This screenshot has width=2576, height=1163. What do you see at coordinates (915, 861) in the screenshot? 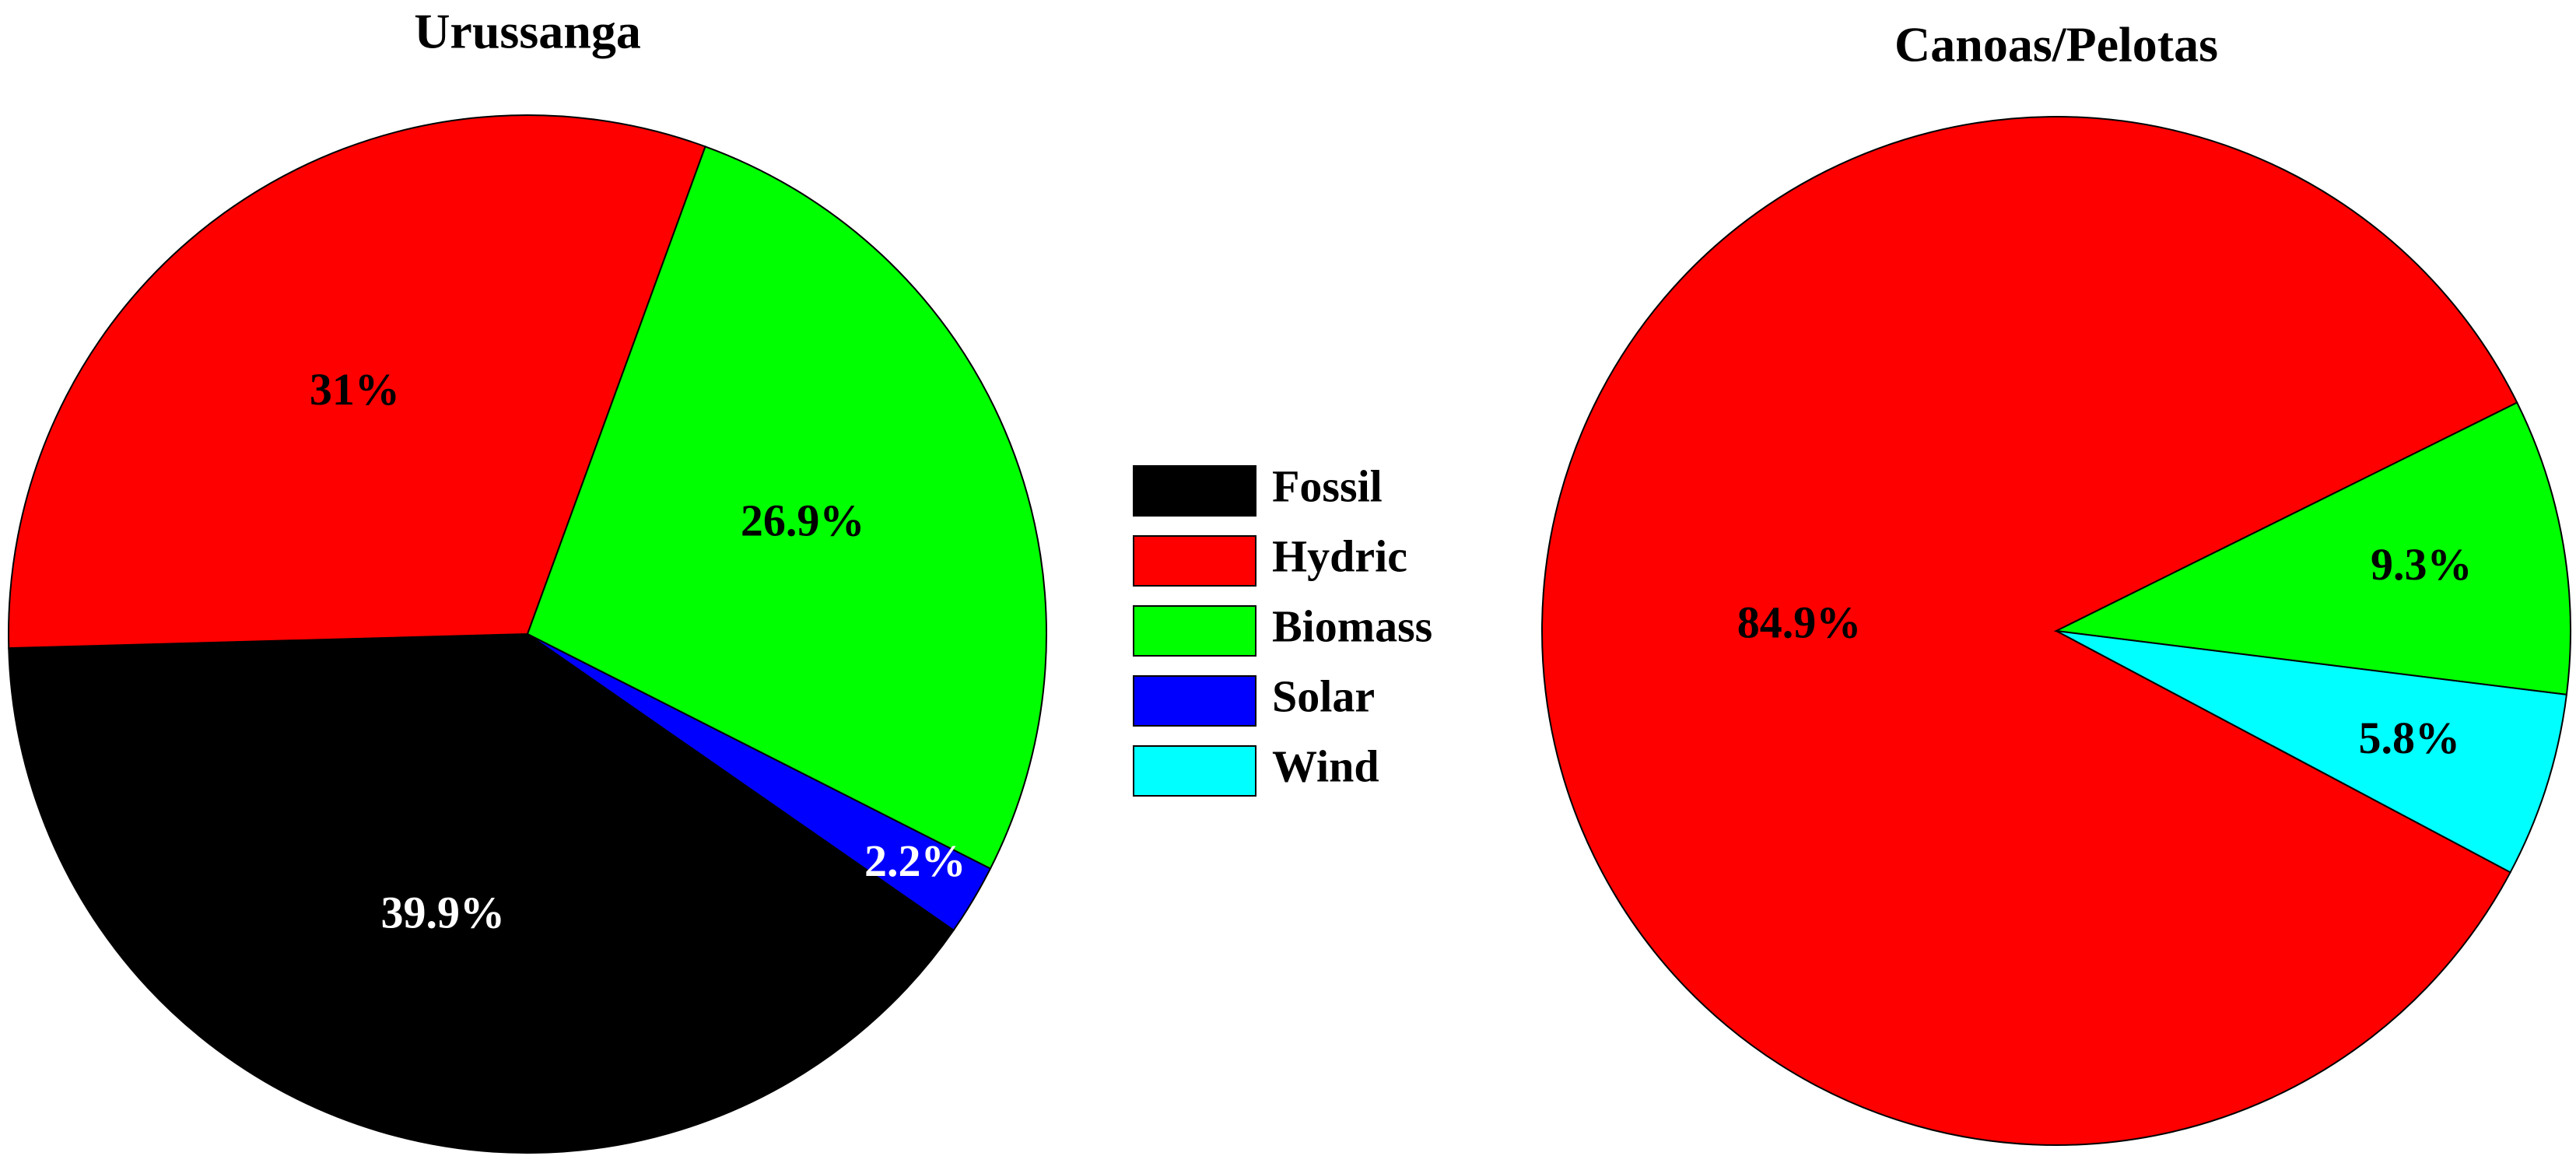
I see `data-label: 2.2%` at bounding box center [915, 861].